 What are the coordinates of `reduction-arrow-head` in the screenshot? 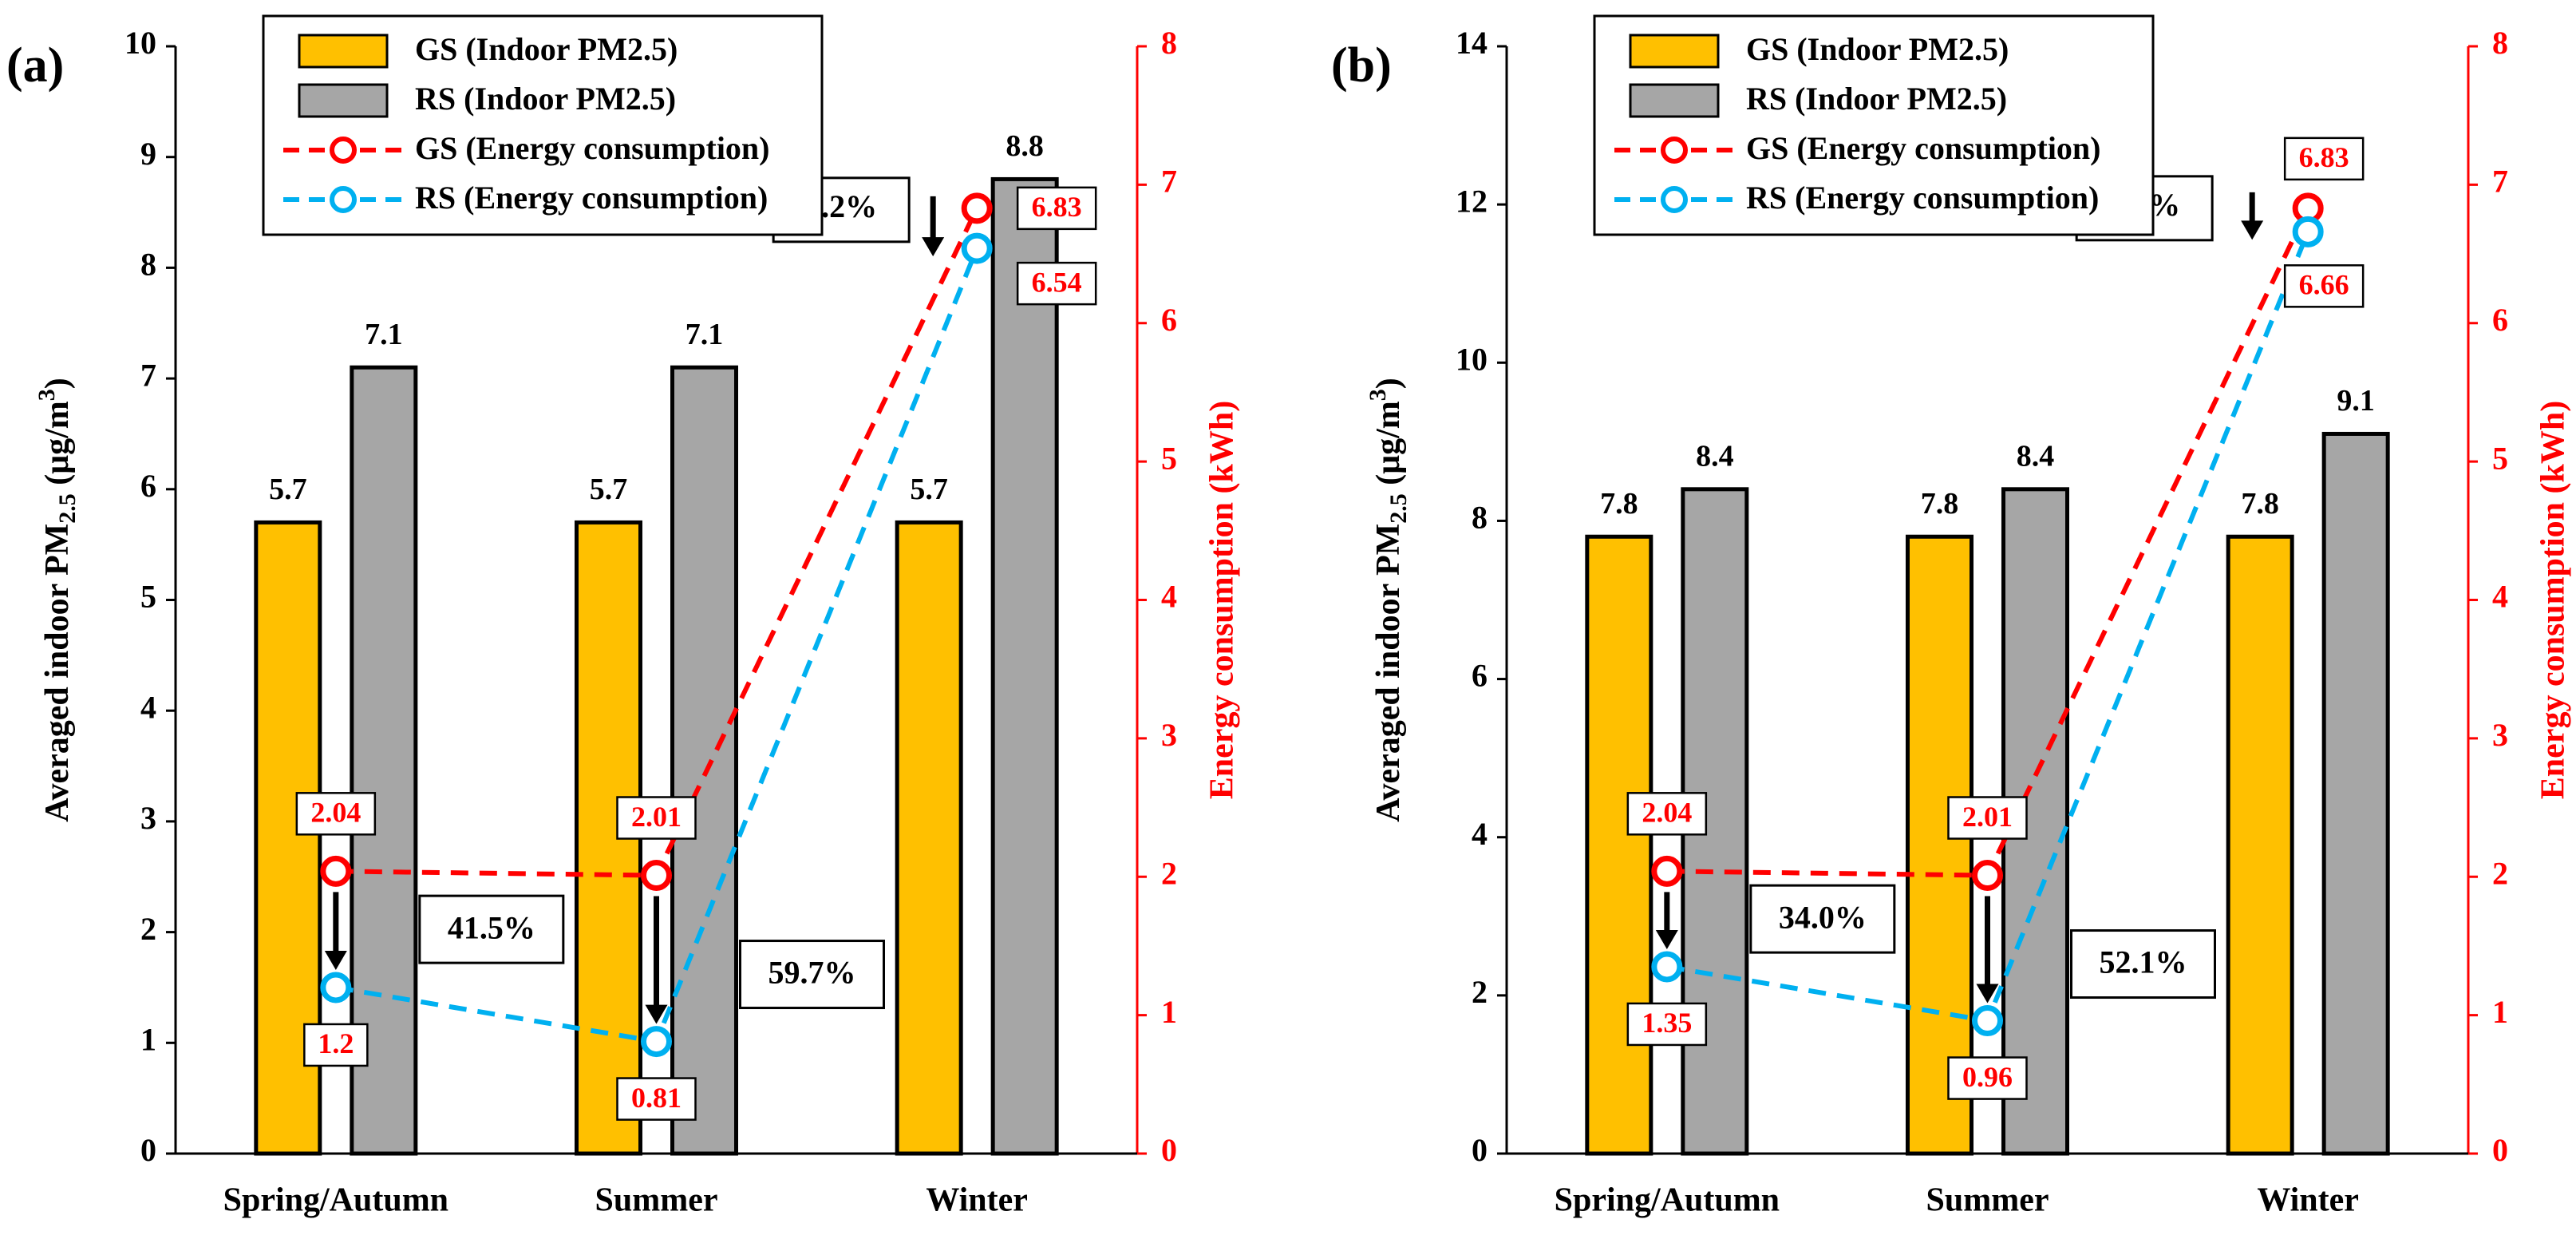 It's located at (1987, 993).